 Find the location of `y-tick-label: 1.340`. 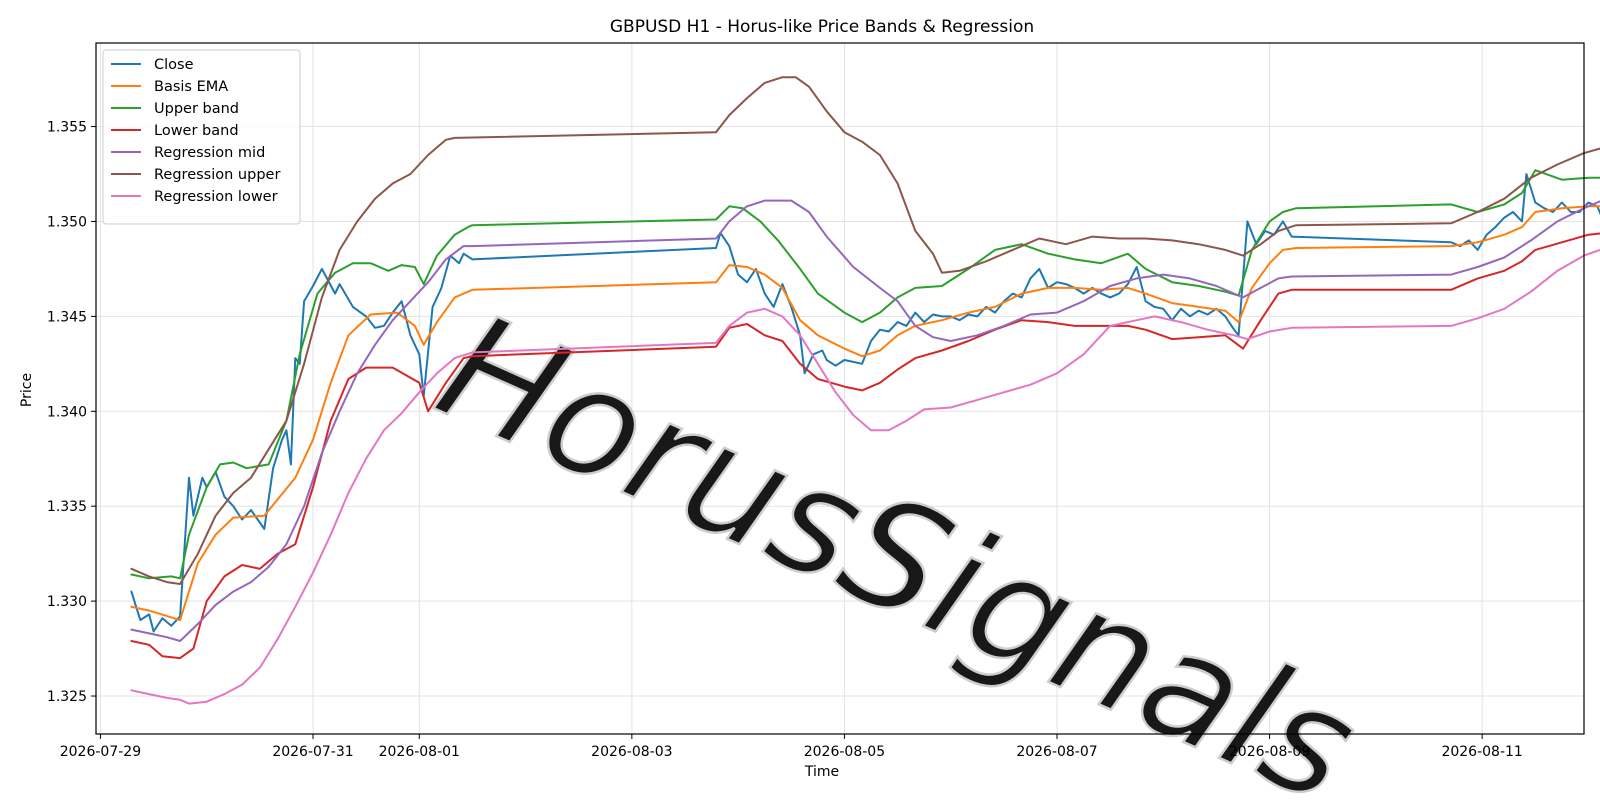

y-tick-label: 1.340 is located at coordinates (67, 412).